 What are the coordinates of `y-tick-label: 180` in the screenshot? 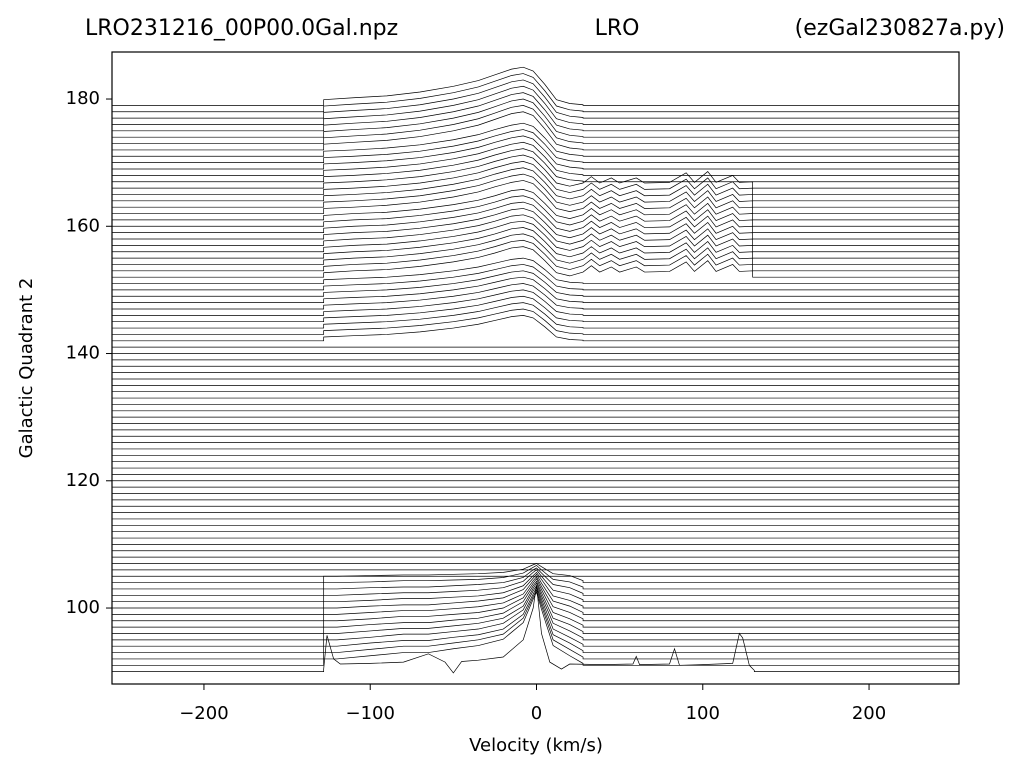 It's located at (83, 98).